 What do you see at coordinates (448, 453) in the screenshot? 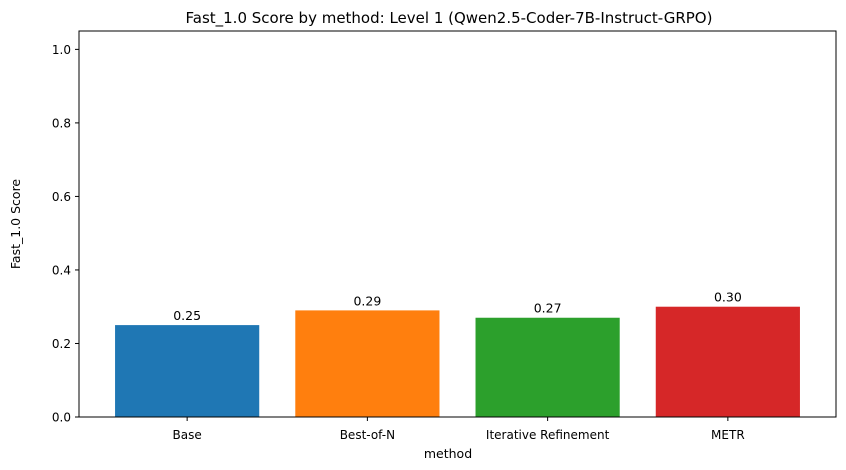
I see `x-axis-label: method` at bounding box center [448, 453].